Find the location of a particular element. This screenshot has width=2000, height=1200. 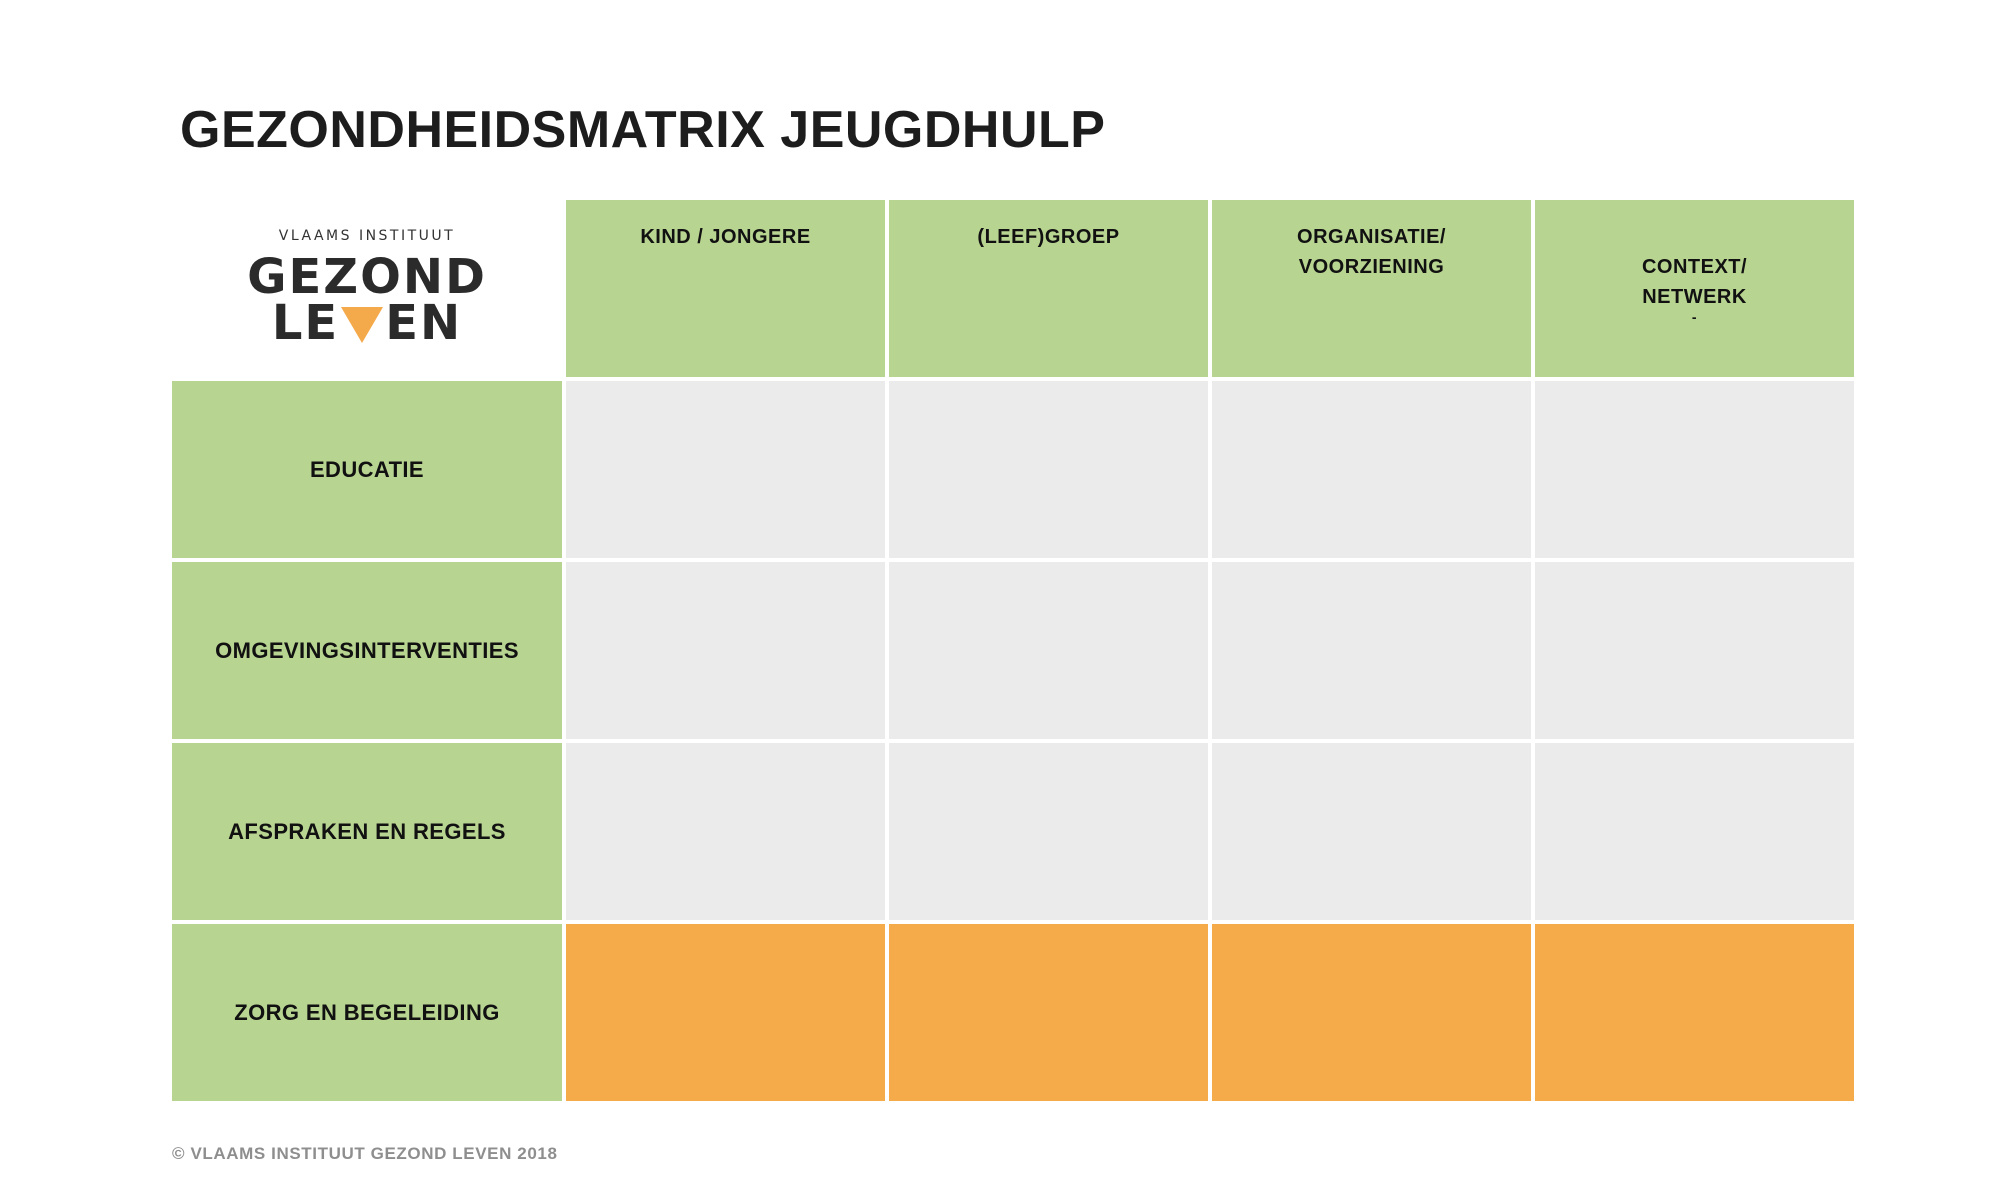

row-header-label: OMGEVINGSINTERVENTIES is located at coordinates (367, 650).